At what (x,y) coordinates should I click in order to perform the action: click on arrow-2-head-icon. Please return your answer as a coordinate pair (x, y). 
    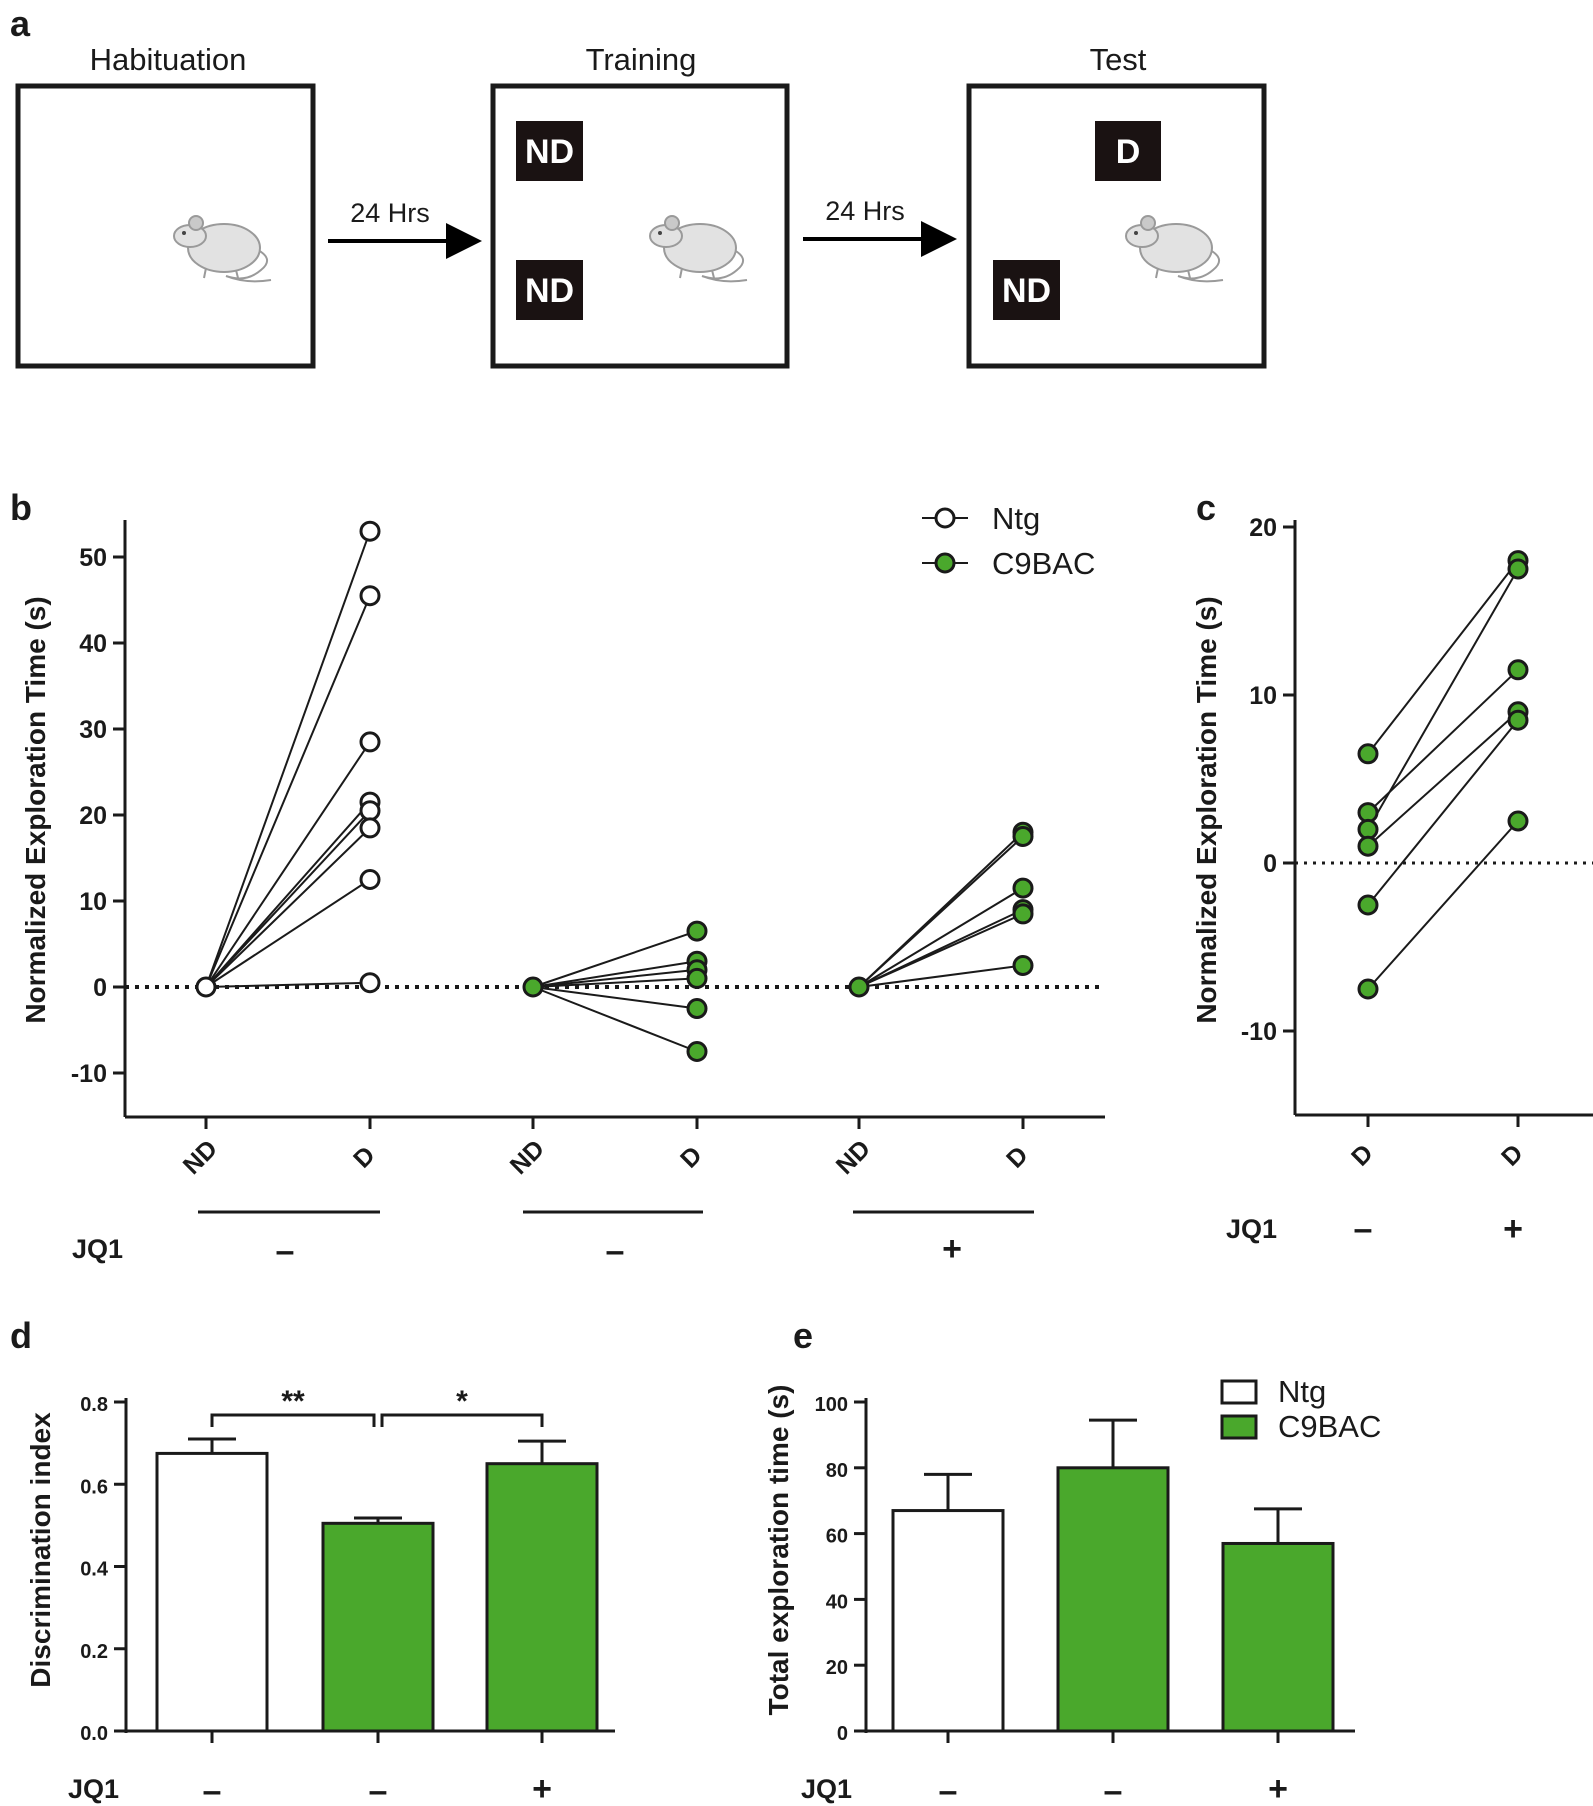
    Looking at the image, I should click on (939, 239).